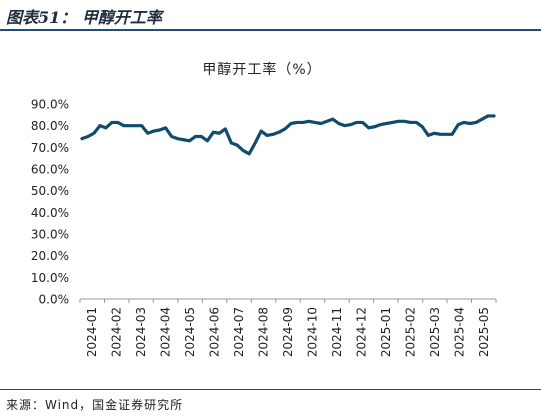 This screenshot has width=541, height=416. Describe the element at coordinates (54, 300) in the screenshot. I see `y-tick-label: 0.0%` at that location.